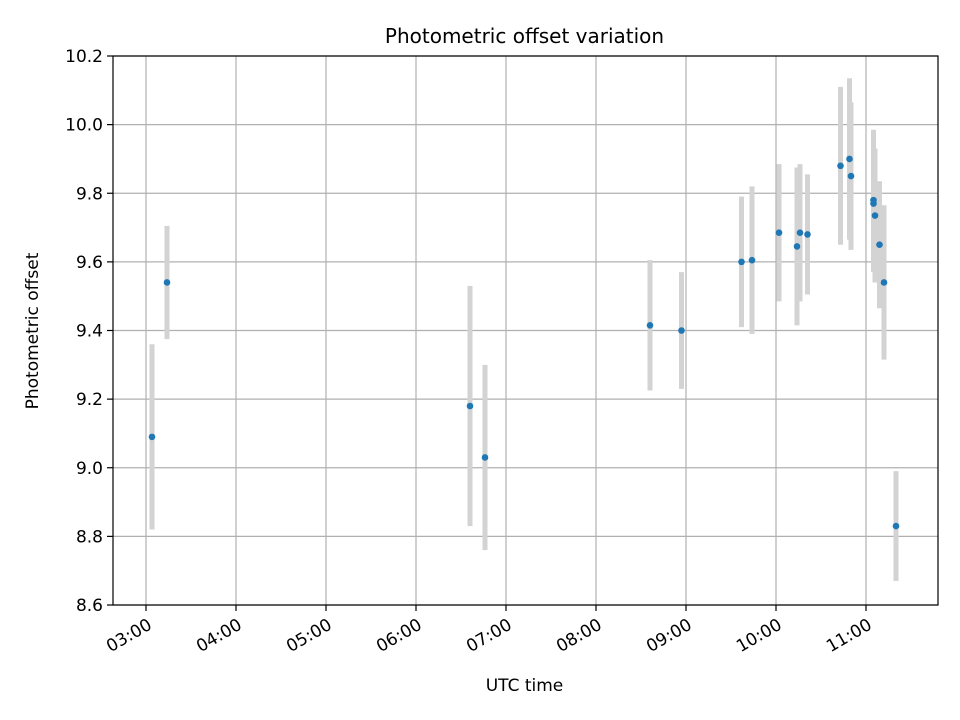  I want to click on y-axis-label: Photometric offset, so click(33, 330).